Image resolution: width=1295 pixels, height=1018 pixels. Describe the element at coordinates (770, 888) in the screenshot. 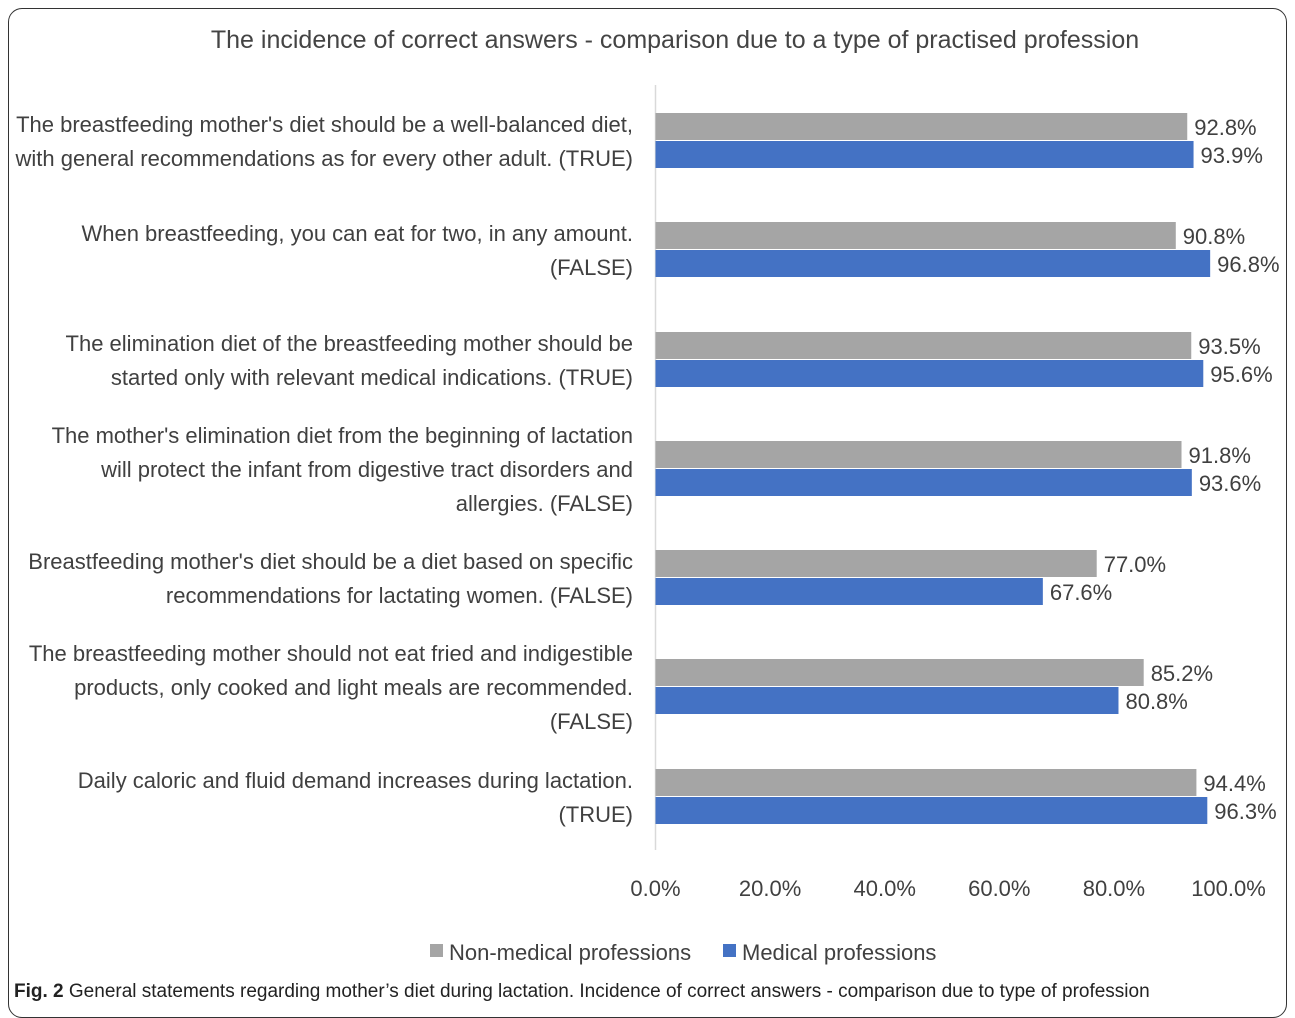

I see `x-tick-label: 20.0%` at that location.